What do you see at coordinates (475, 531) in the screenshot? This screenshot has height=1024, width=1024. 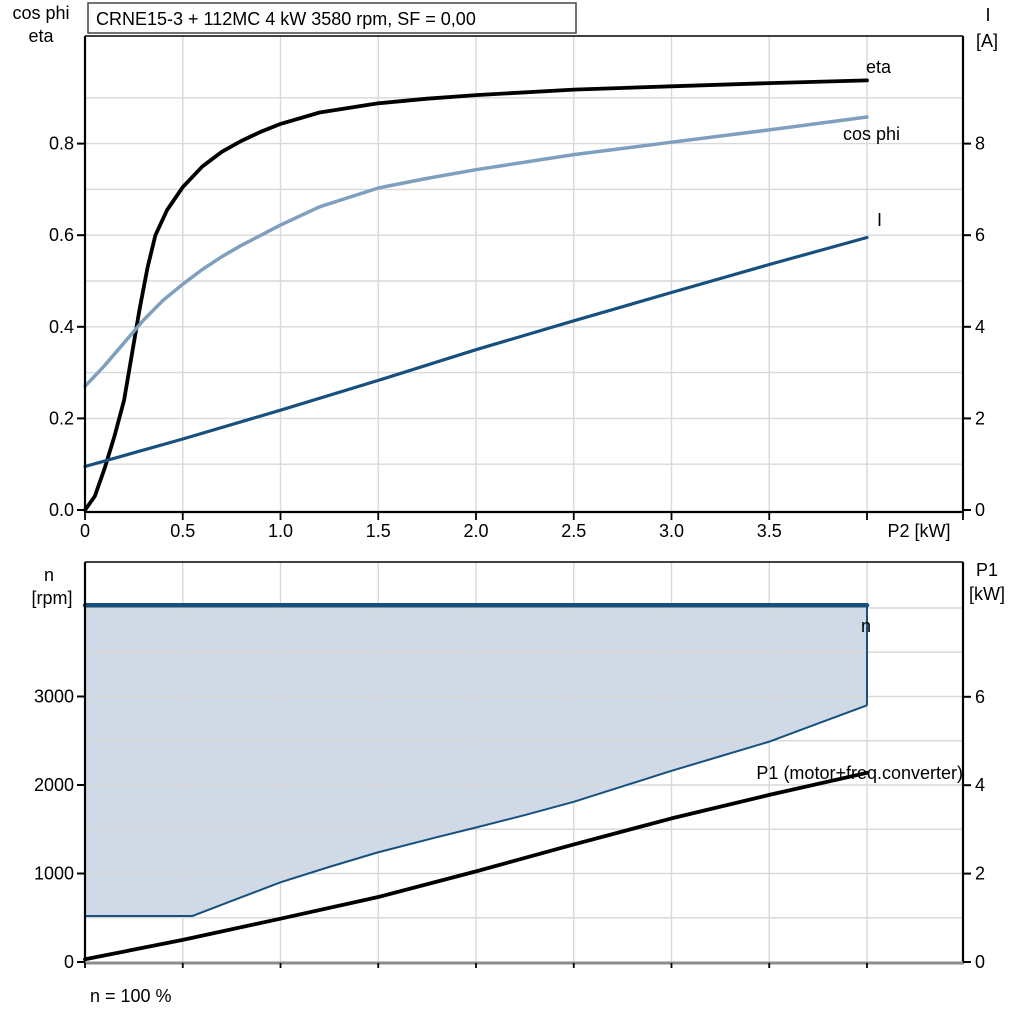 I see `x-tick-label: 2.0` at bounding box center [475, 531].